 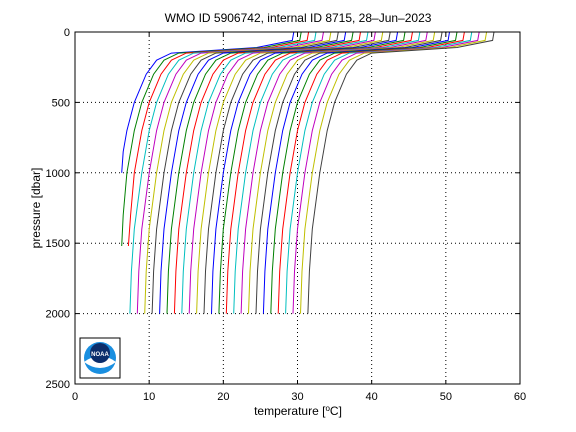 I want to click on x-tick-label: 20, so click(x=223, y=397).